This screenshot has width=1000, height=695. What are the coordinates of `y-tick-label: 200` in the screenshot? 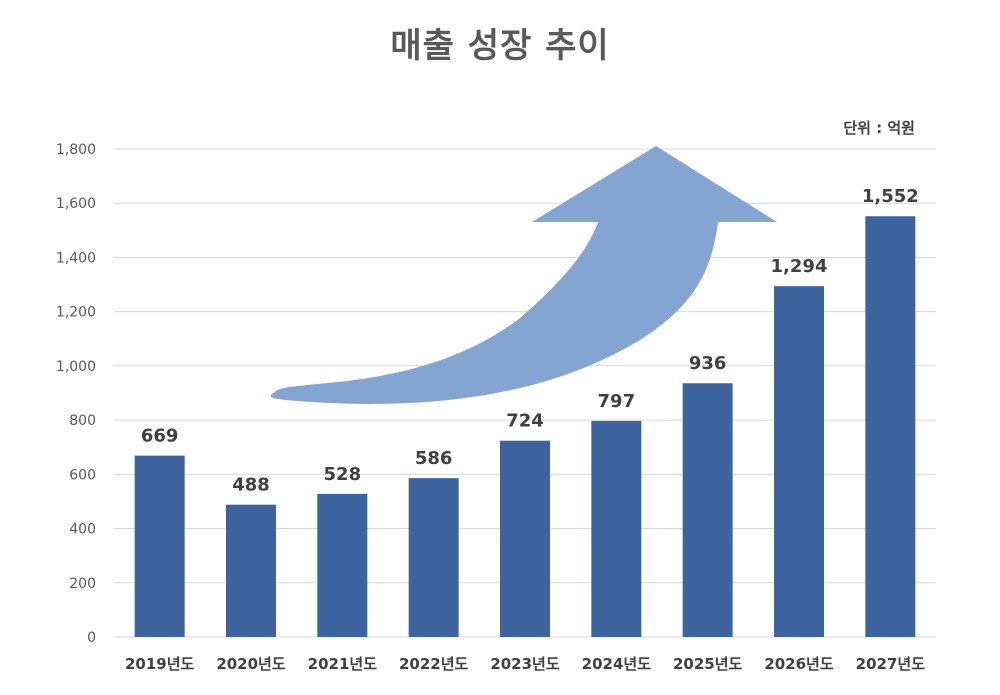 It's located at (82, 584).